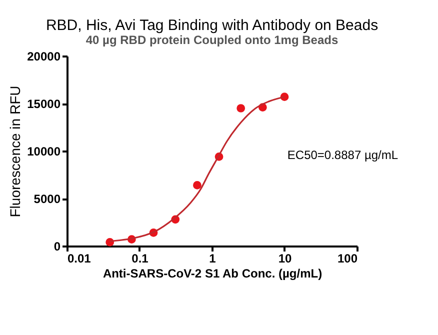 The width and height of the screenshot is (438, 335). Describe the element at coordinates (44, 151) in the screenshot. I see `y-tick-label: 10000` at that location.